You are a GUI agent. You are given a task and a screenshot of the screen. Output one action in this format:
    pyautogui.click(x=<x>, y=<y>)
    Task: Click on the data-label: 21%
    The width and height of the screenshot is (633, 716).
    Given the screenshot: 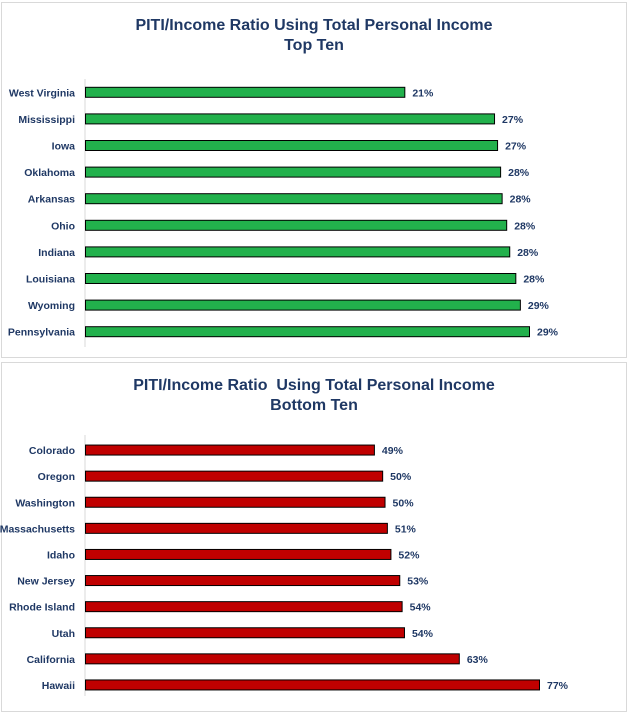 What is the action you would take?
    pyautogui.click(x=423, y=93)
    